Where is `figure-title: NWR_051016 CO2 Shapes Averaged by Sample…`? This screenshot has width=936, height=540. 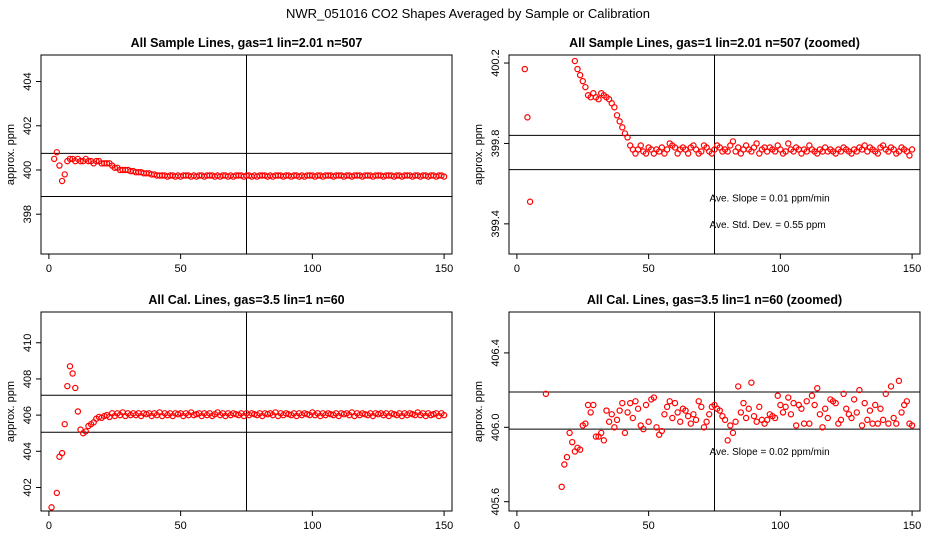
figure-title: NWR_051016 CO2 Shapes Averaged by Sample… is located at coordinates (468, 13).